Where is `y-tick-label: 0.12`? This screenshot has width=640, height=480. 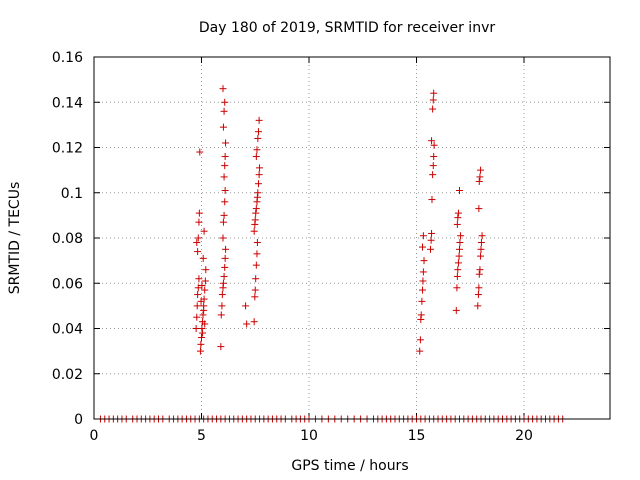 y-tick-label: 0.12 is located at coordinates (67, 149).